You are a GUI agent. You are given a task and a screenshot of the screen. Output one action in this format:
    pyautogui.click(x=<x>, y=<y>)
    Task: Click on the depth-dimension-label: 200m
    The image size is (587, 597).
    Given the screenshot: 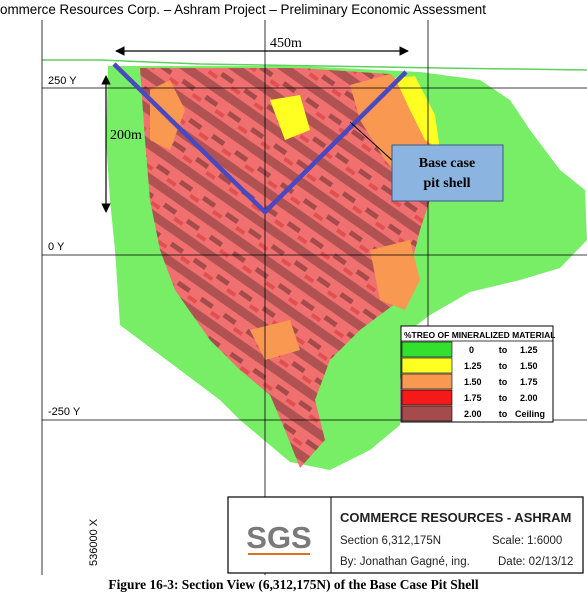 What is the action you would take?
    pyautogui.click(x=126, y=135)
    